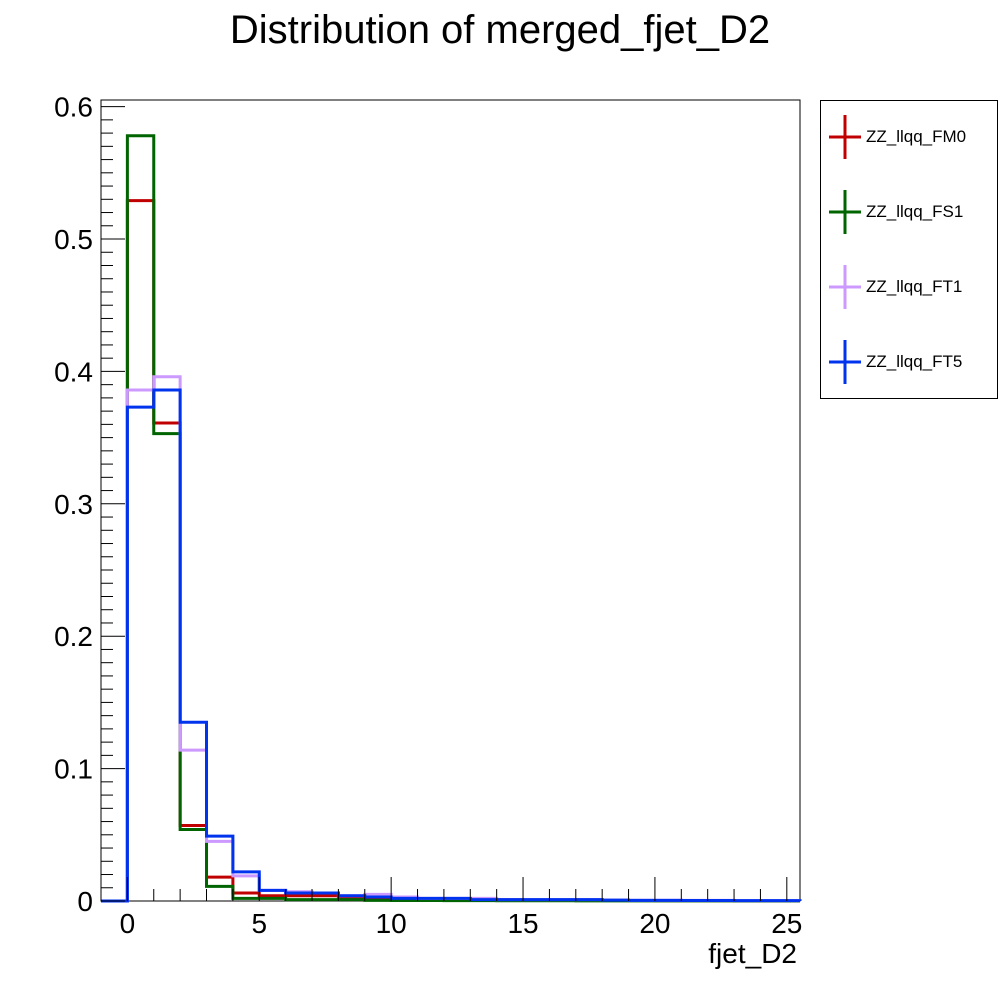  I want to click on x-tick-label: 5, so click(259, 923).